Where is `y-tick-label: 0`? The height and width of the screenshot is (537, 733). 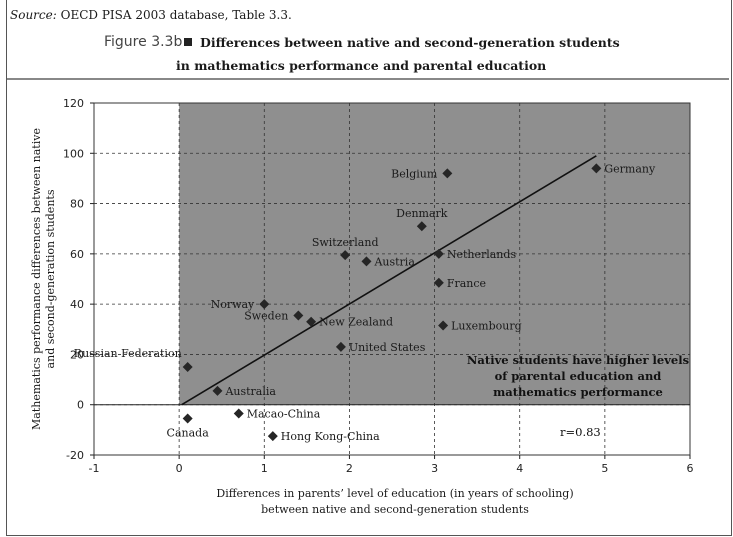
y-tick-label: 0 is located at coordinates (80, 405).